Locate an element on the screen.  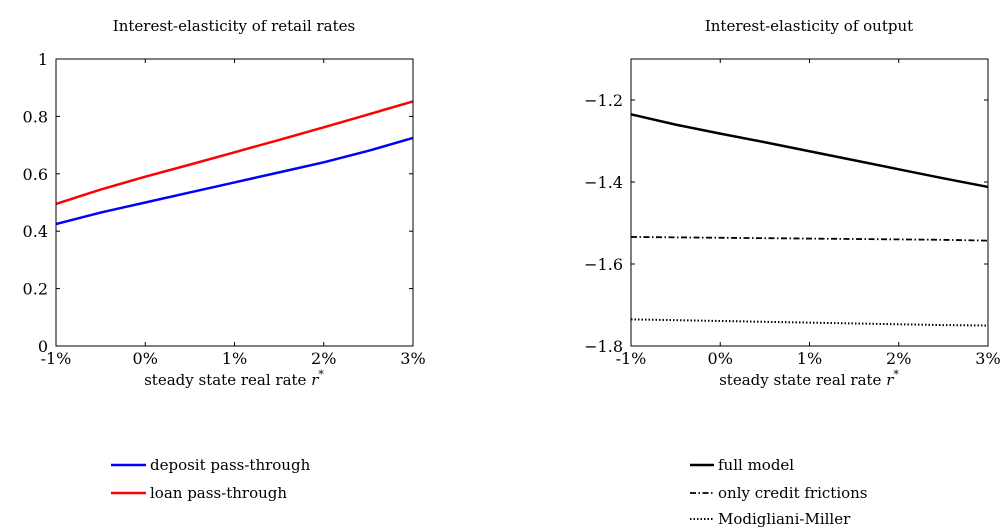
legend-label-credit-frictions: only credit frictions is located at coordinates (793, 493).